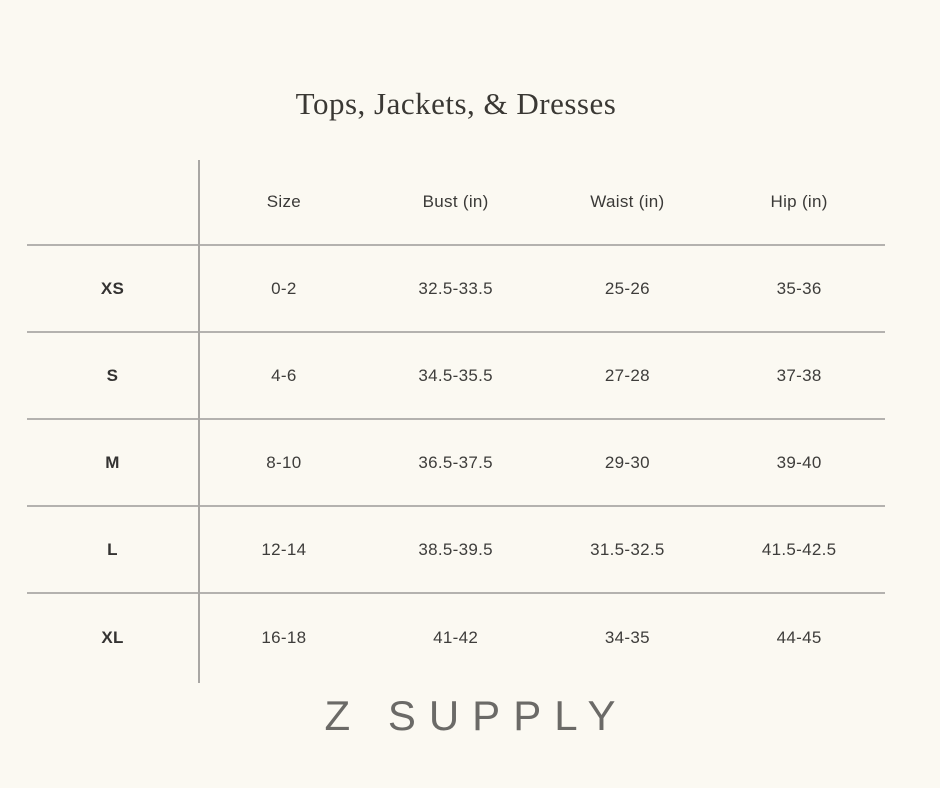  What do you see at coordinates (456, 103) in the screenshot?
I see `page-title: Tops, Jackets, & Dresses` at bounding box center [456, 103].